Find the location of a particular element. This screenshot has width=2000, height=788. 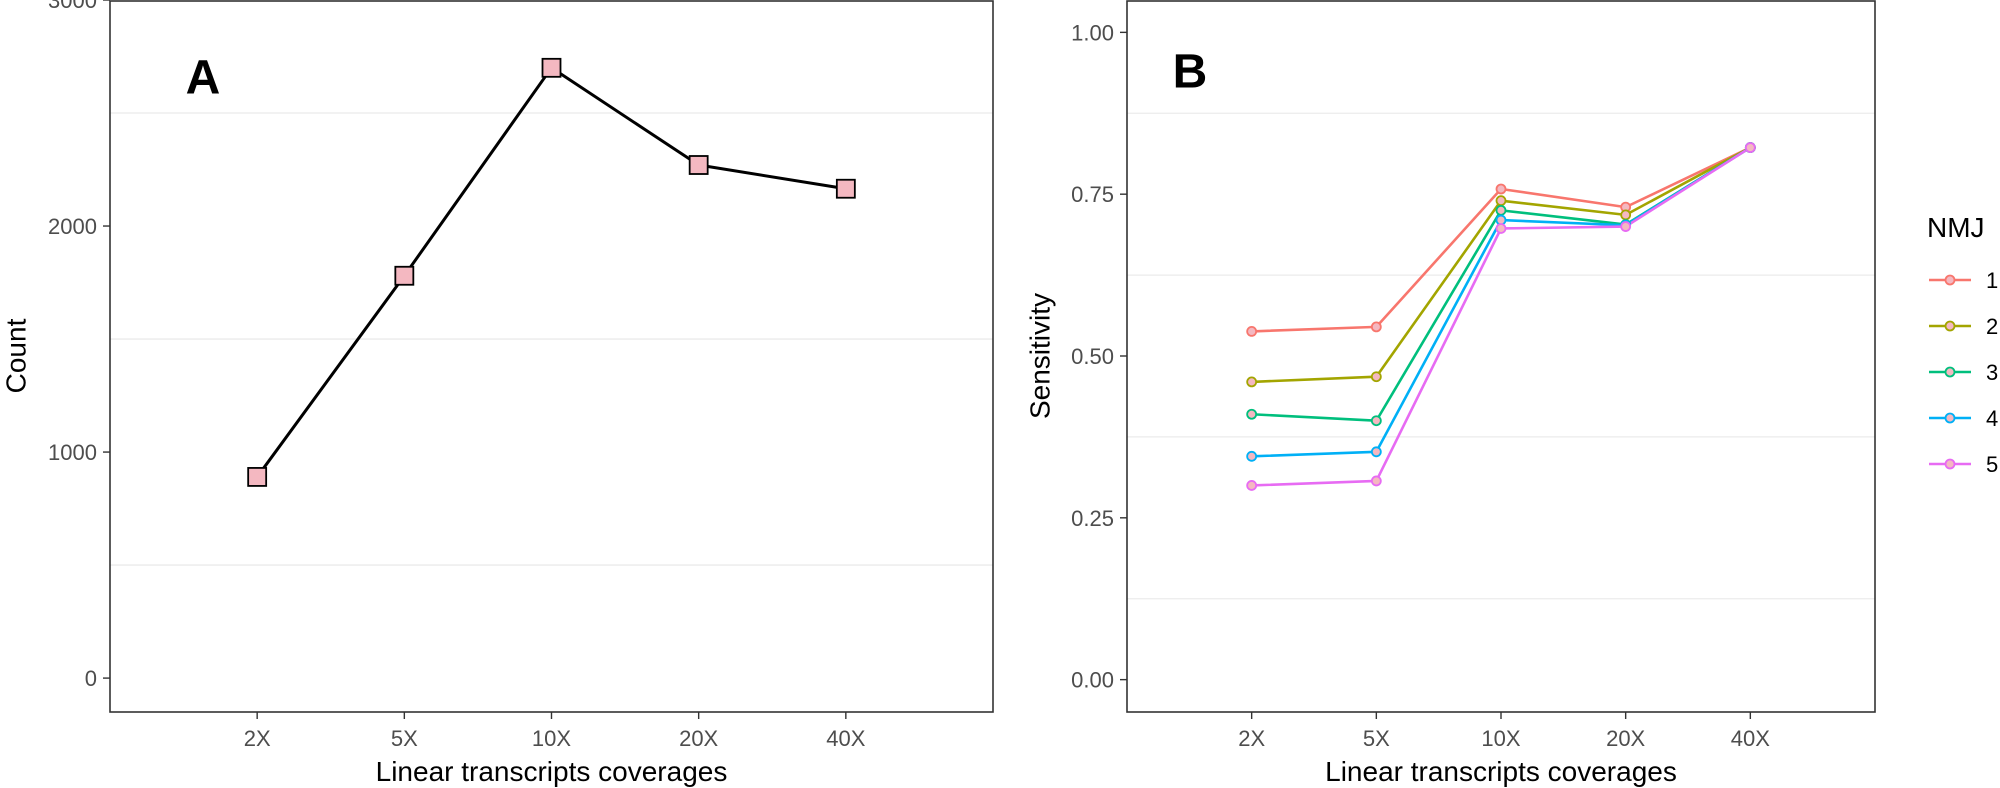

legend-label: 4 is located at coordinates (1992, 418).